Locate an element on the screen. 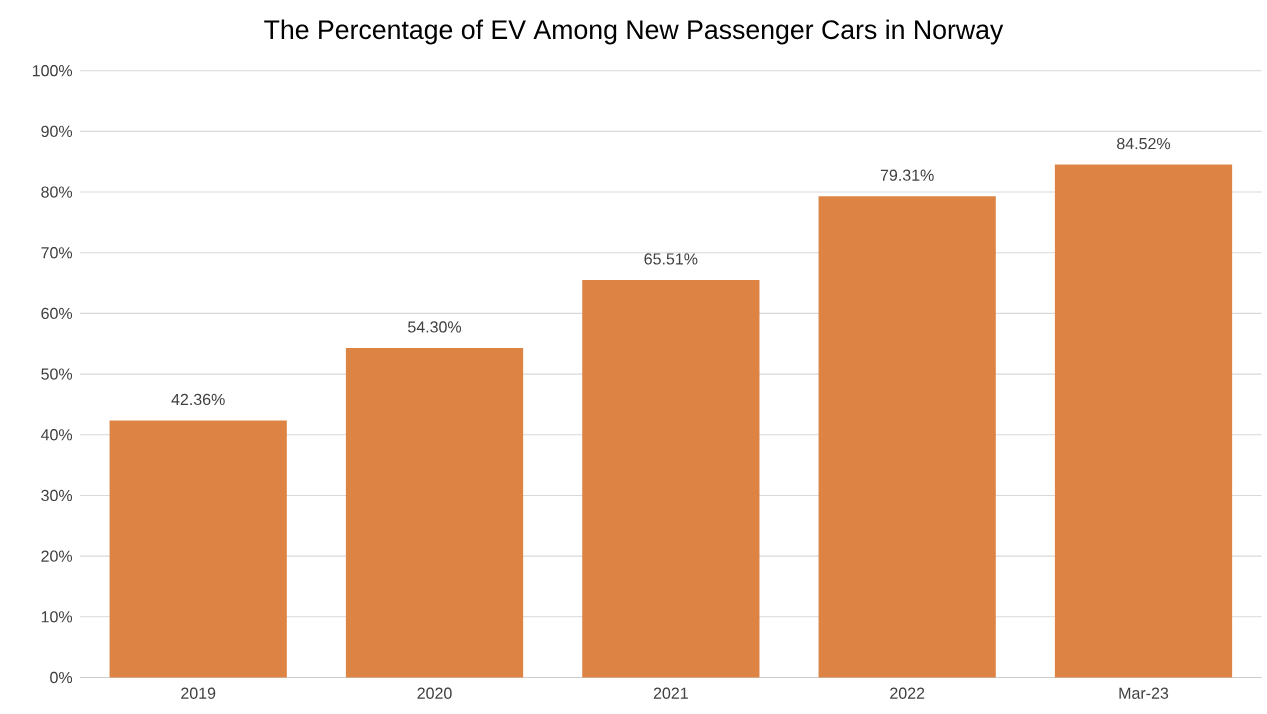  x-tick-label: 2022 is located at coordinates (907, 693).